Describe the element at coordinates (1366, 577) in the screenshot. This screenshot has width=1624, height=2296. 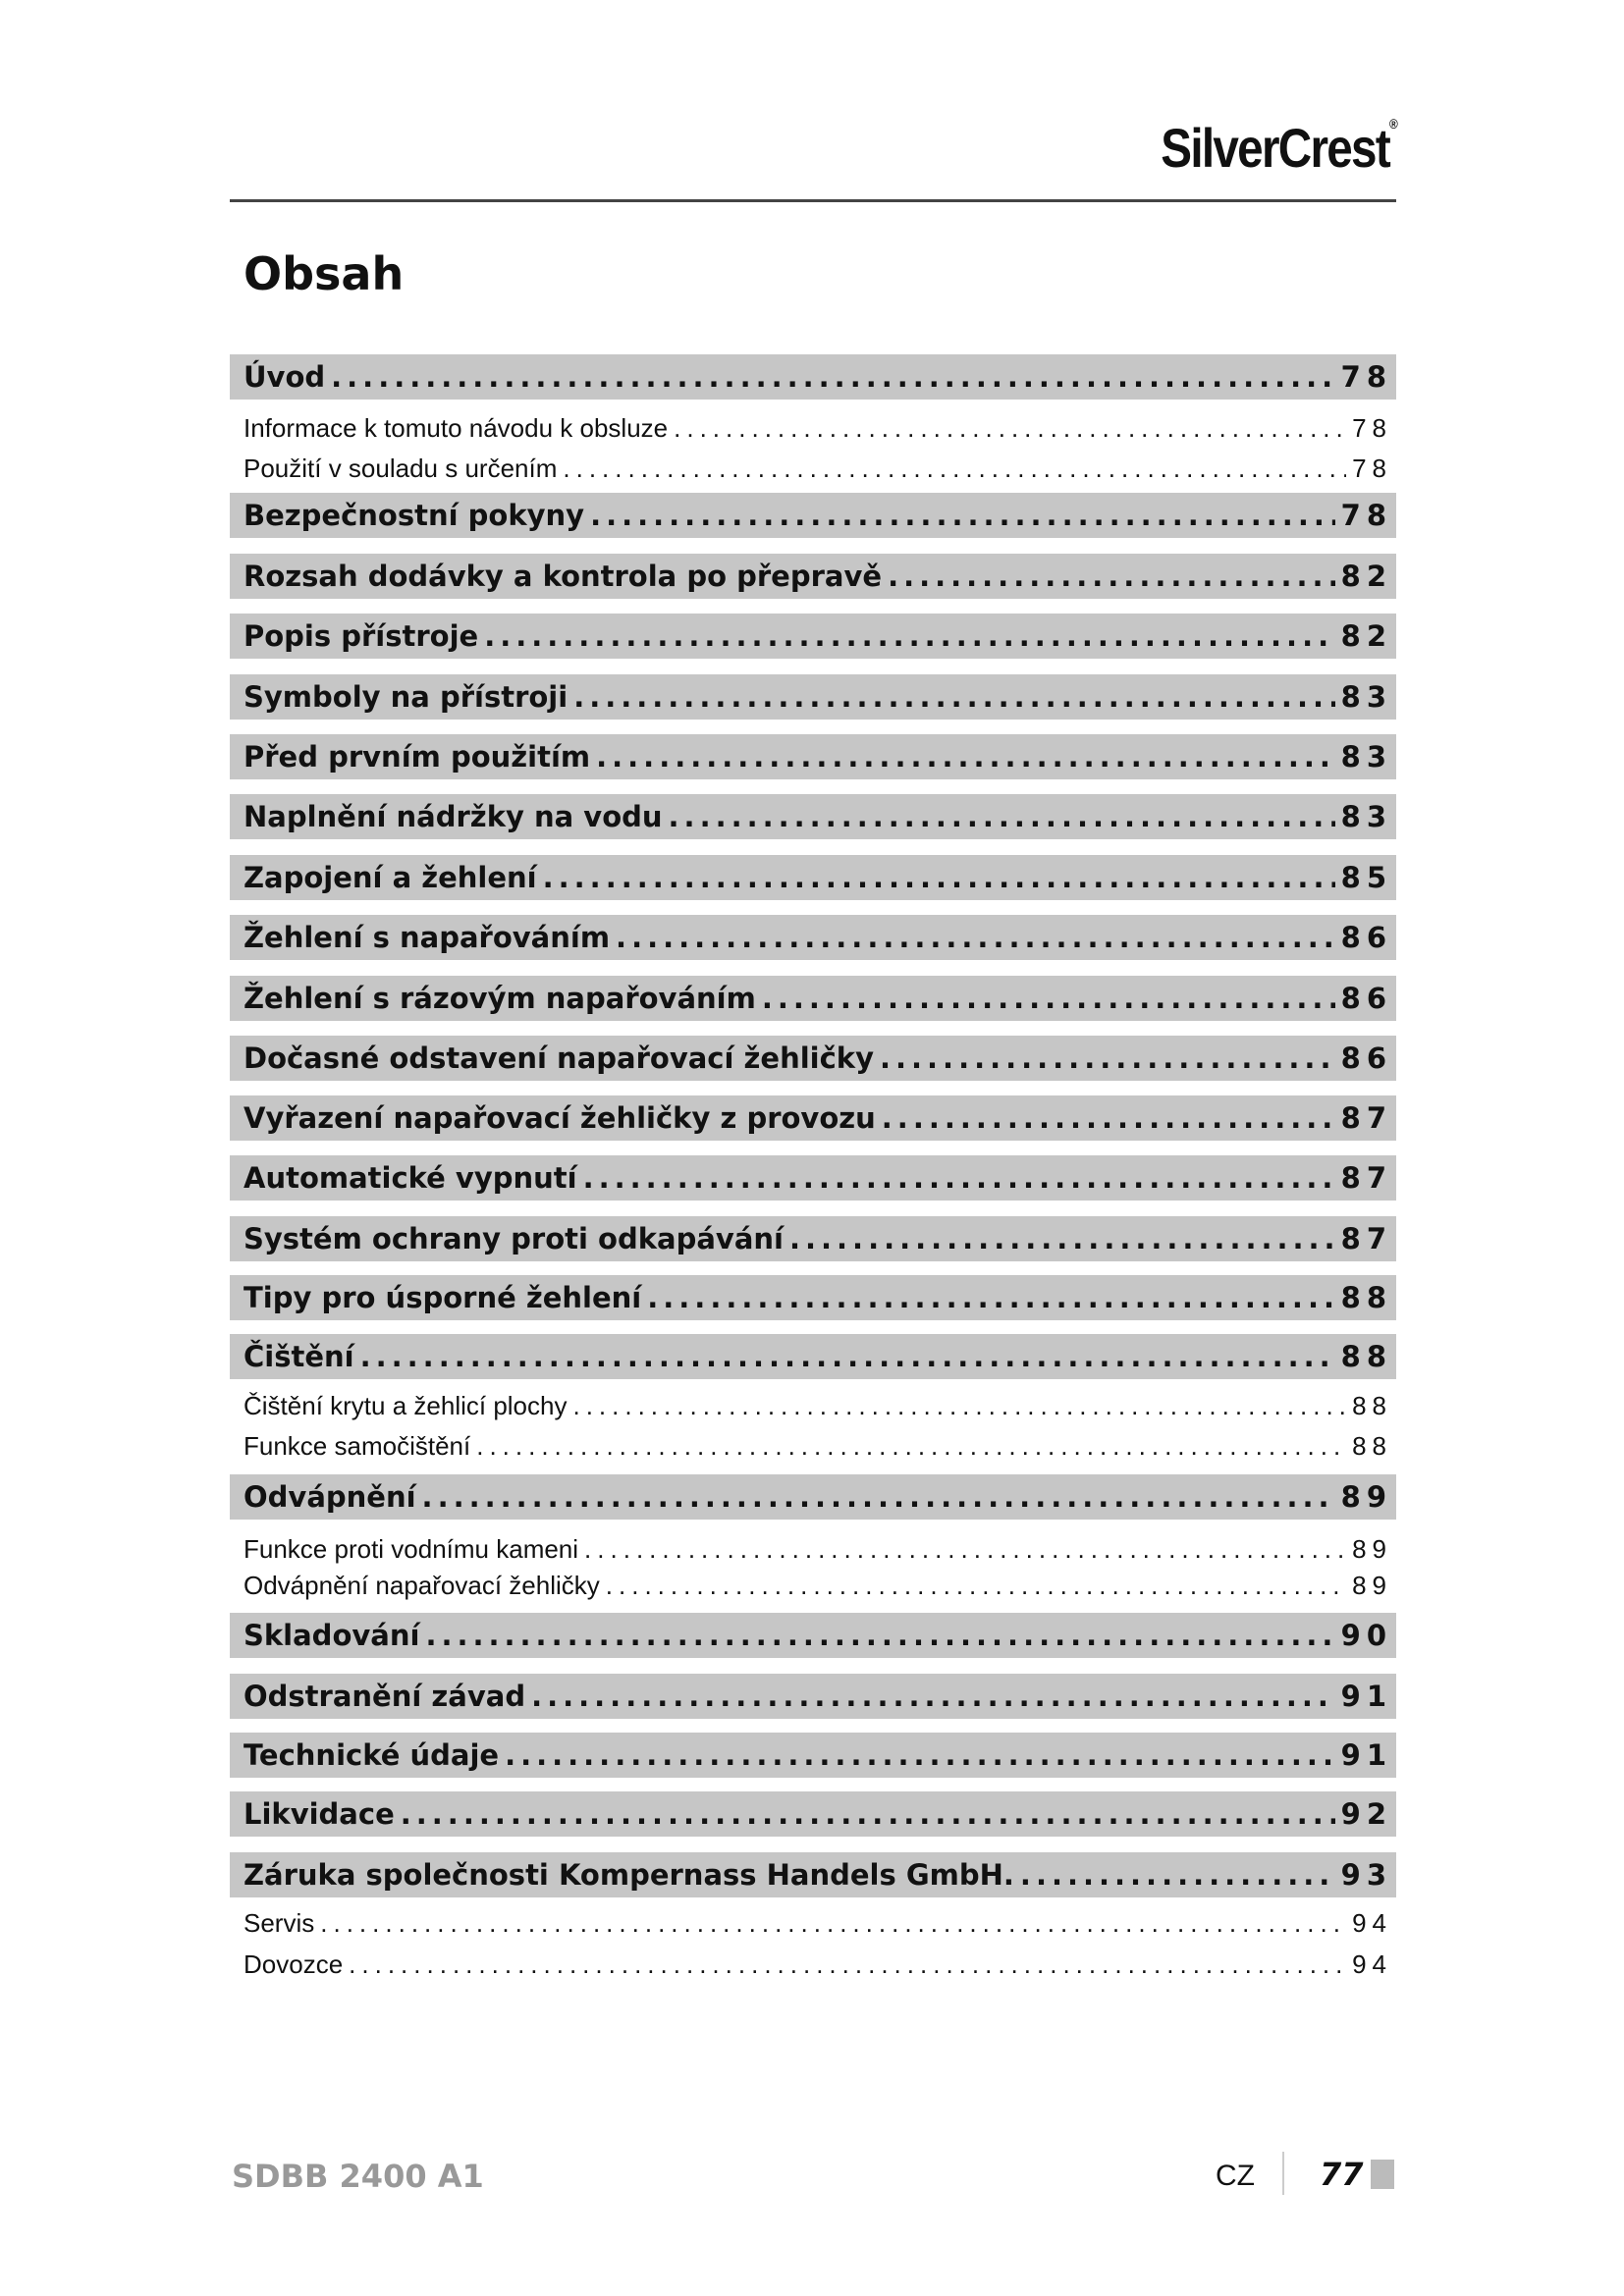
I see `toc-page-number: 82` at that location.